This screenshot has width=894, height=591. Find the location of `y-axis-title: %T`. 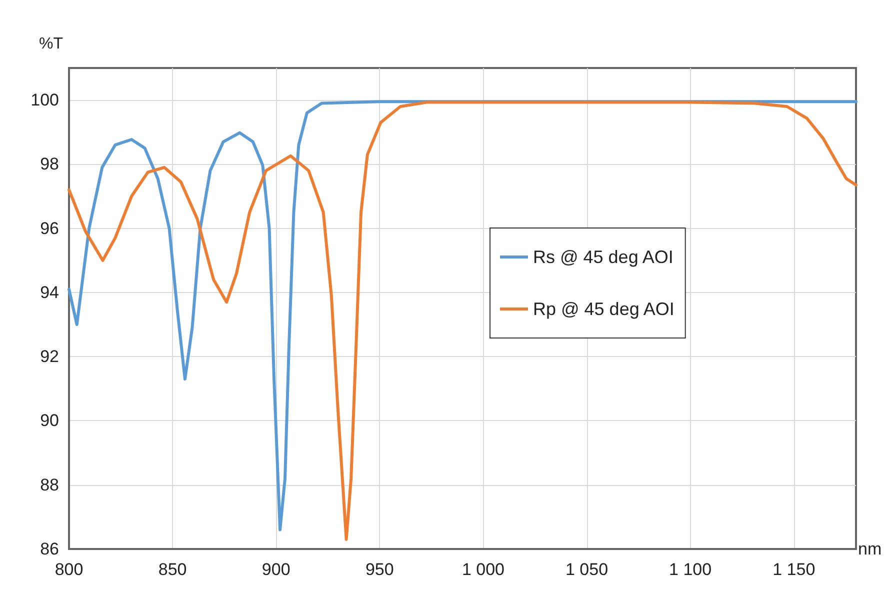

y-axis-title: %T is located at coordinates (51, 44).